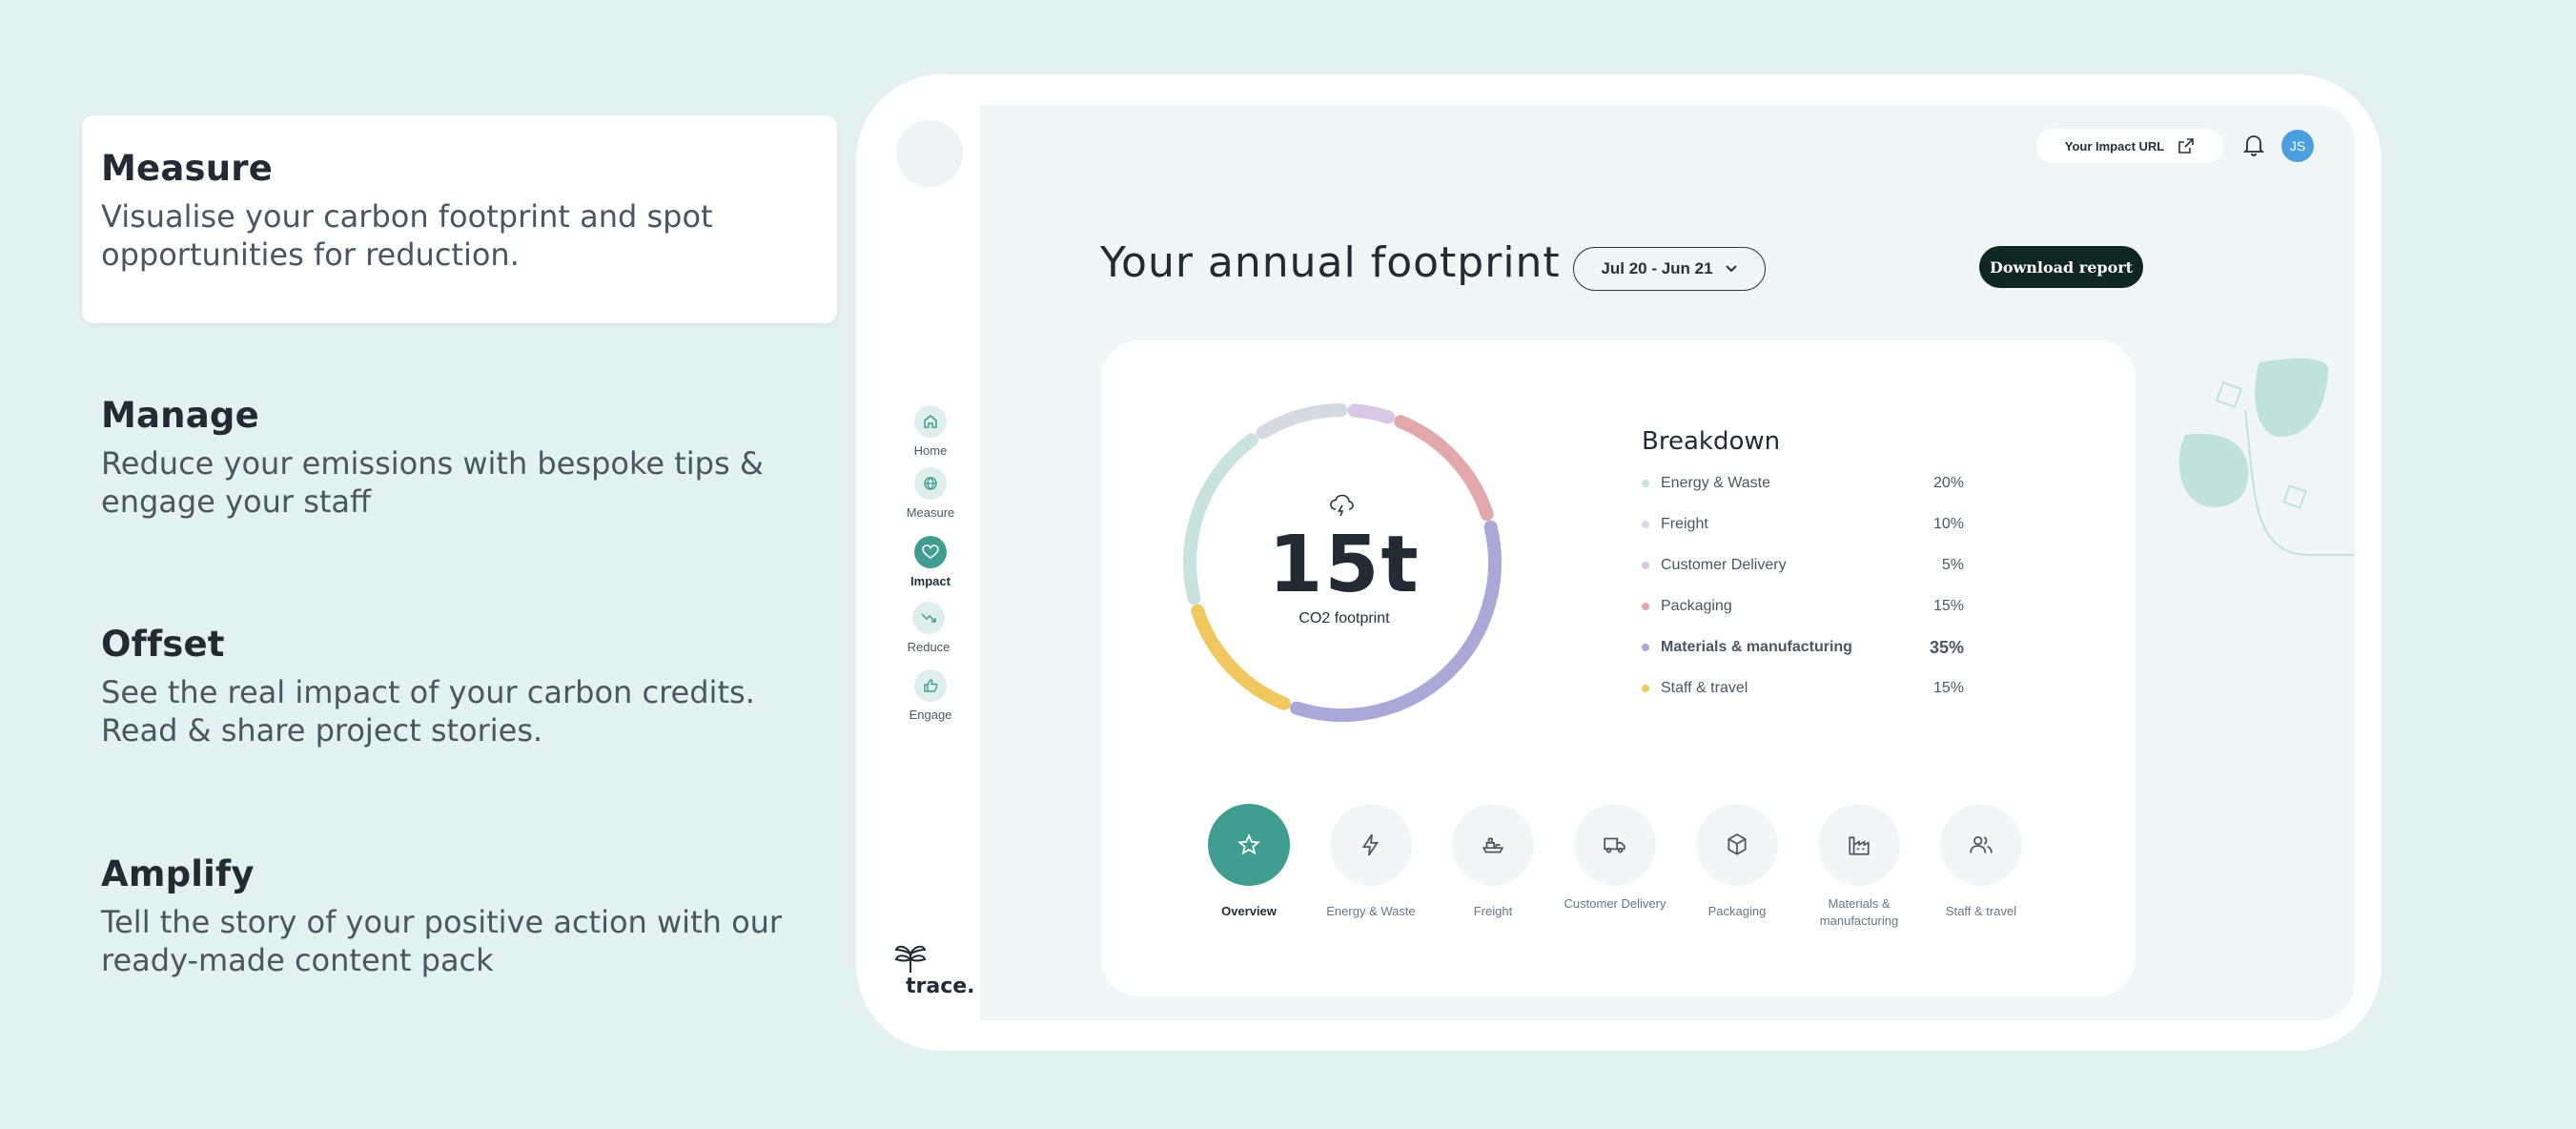 The width and height of the screenshot is (2576, 1129). Describe the element at coordinates (931, 552) in the screenshot. I see `heart-icon` at that location.